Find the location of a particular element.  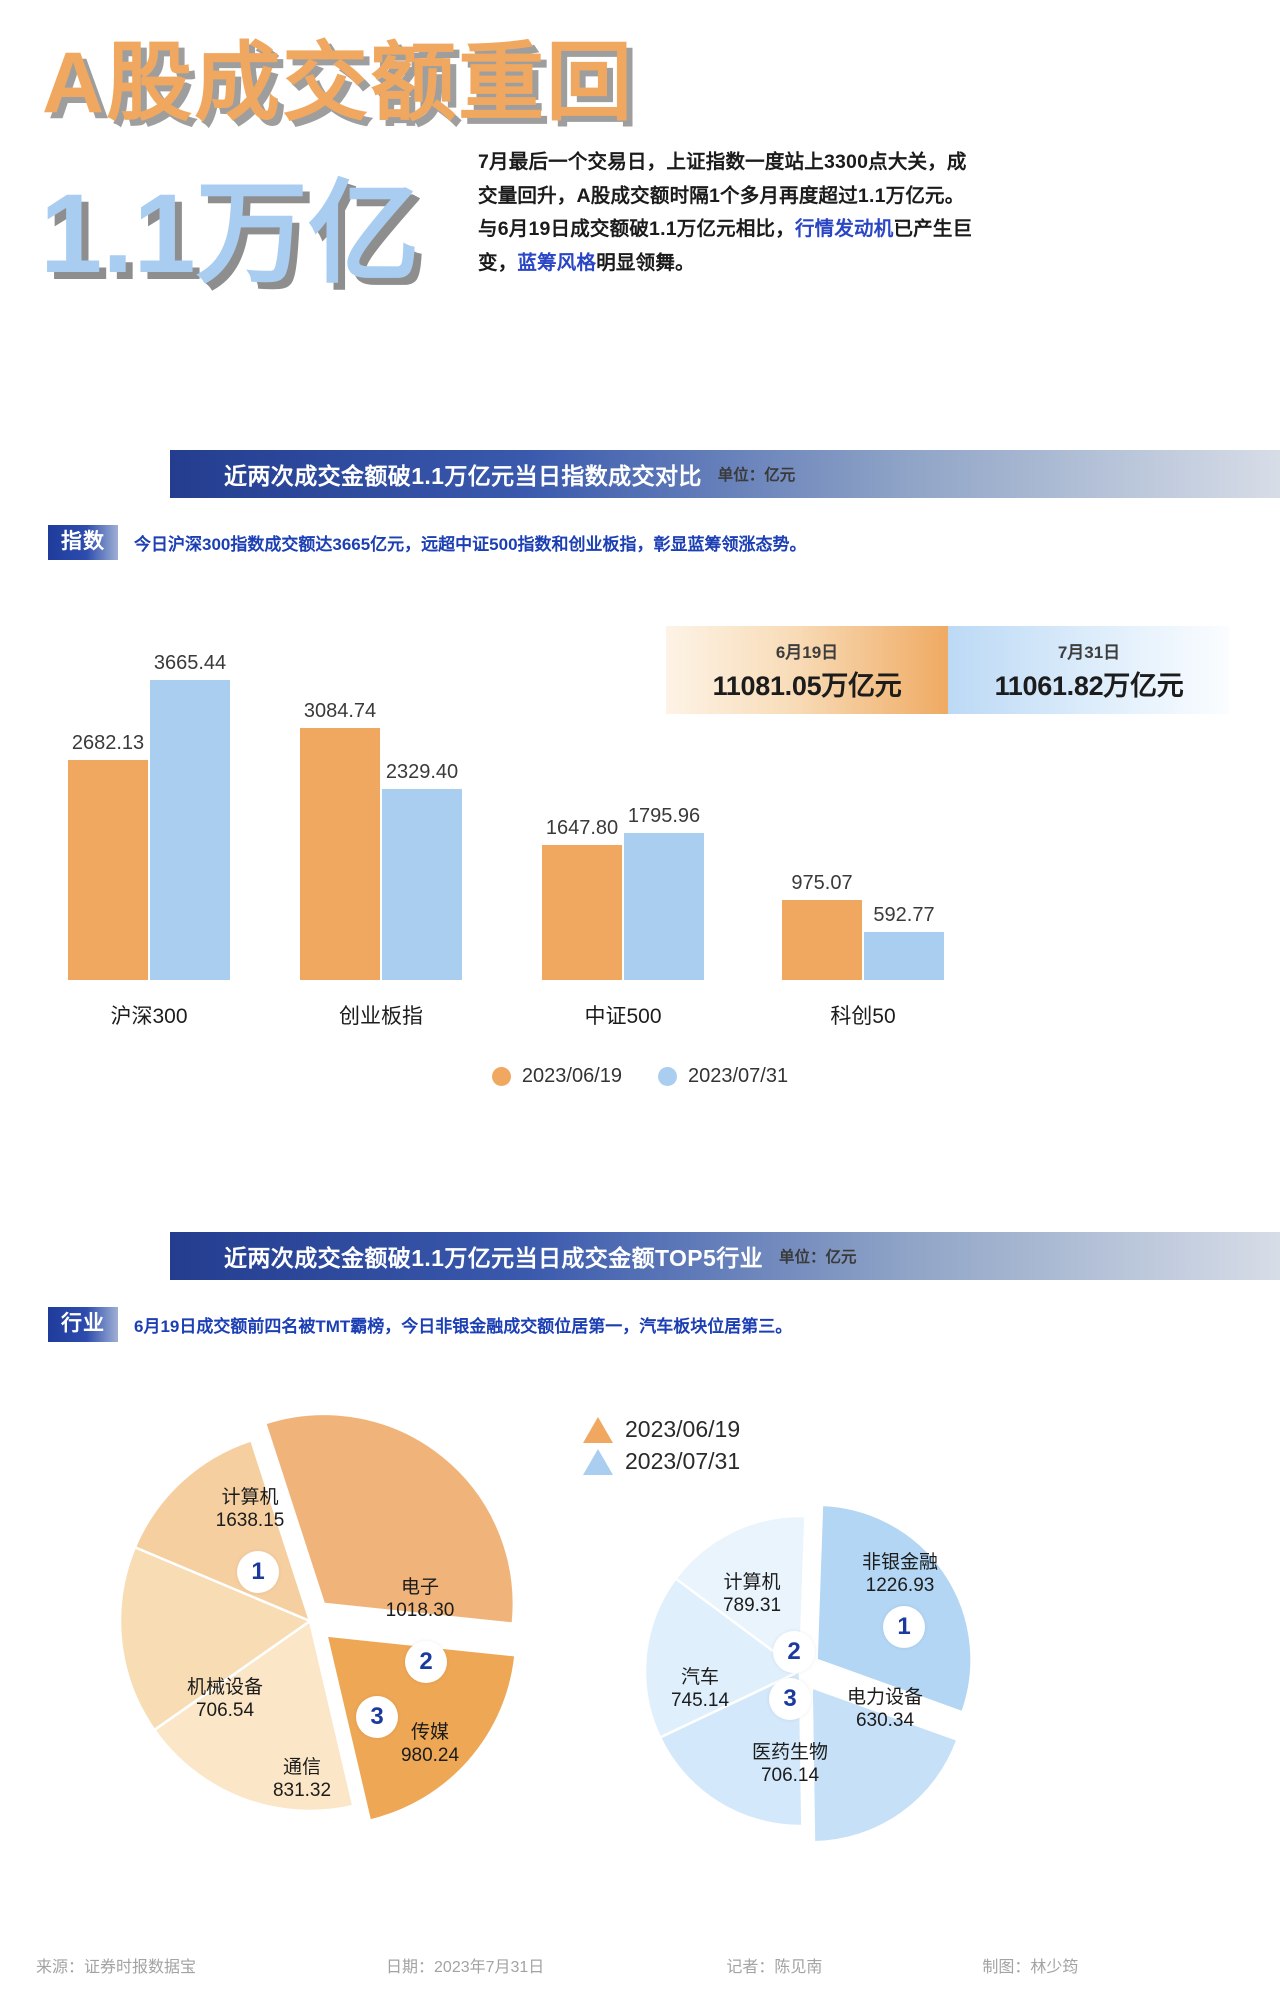

bar-value-label: 1795.96 is located at coordinates (664, 816).